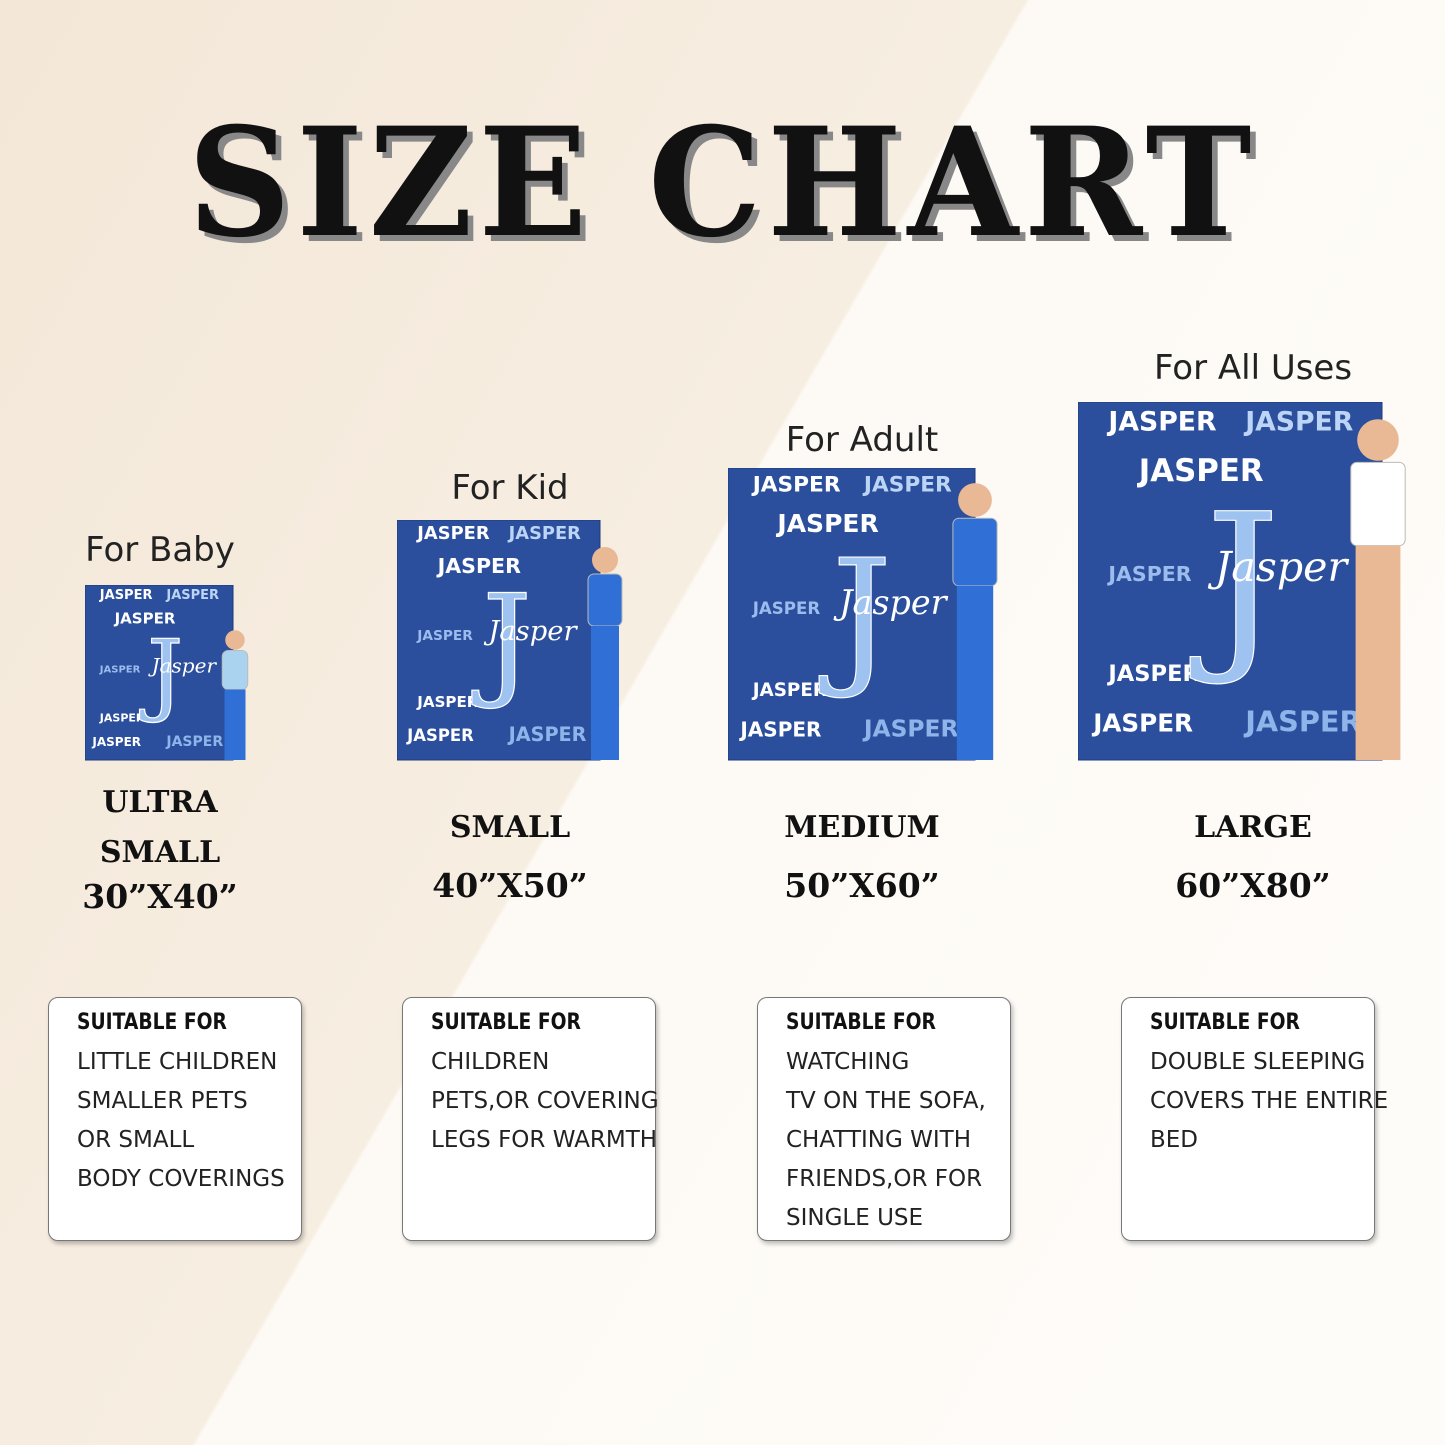  I want to click on size-line: MEDIUM, so click(862, 827).